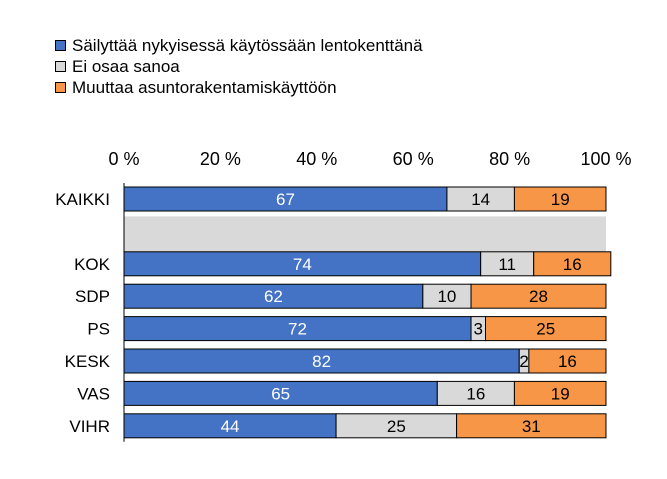 The width and height of the screenshot is (667, 479). Describe the element at coordinates (220, 159) in the screenshot. I see `x-tick-label: 20 %` at that location.